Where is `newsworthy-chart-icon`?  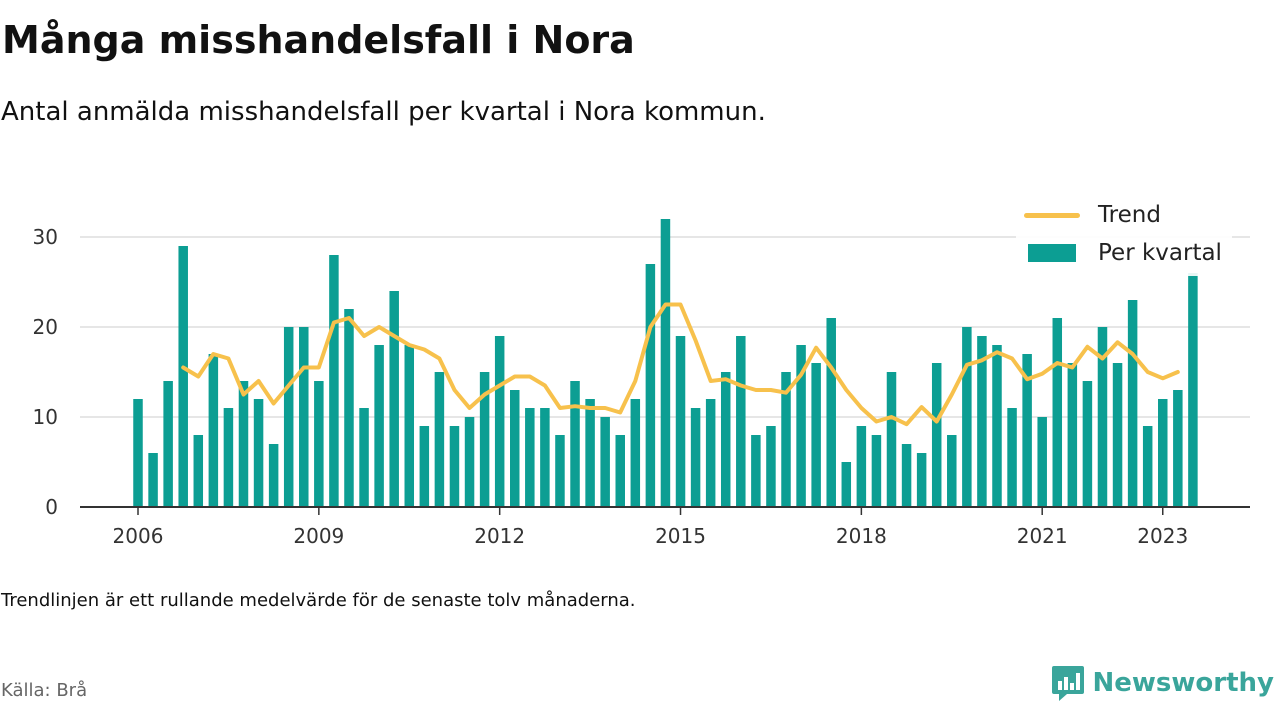 newsworthy-chart-icon is located at coordinates (1067, 683).